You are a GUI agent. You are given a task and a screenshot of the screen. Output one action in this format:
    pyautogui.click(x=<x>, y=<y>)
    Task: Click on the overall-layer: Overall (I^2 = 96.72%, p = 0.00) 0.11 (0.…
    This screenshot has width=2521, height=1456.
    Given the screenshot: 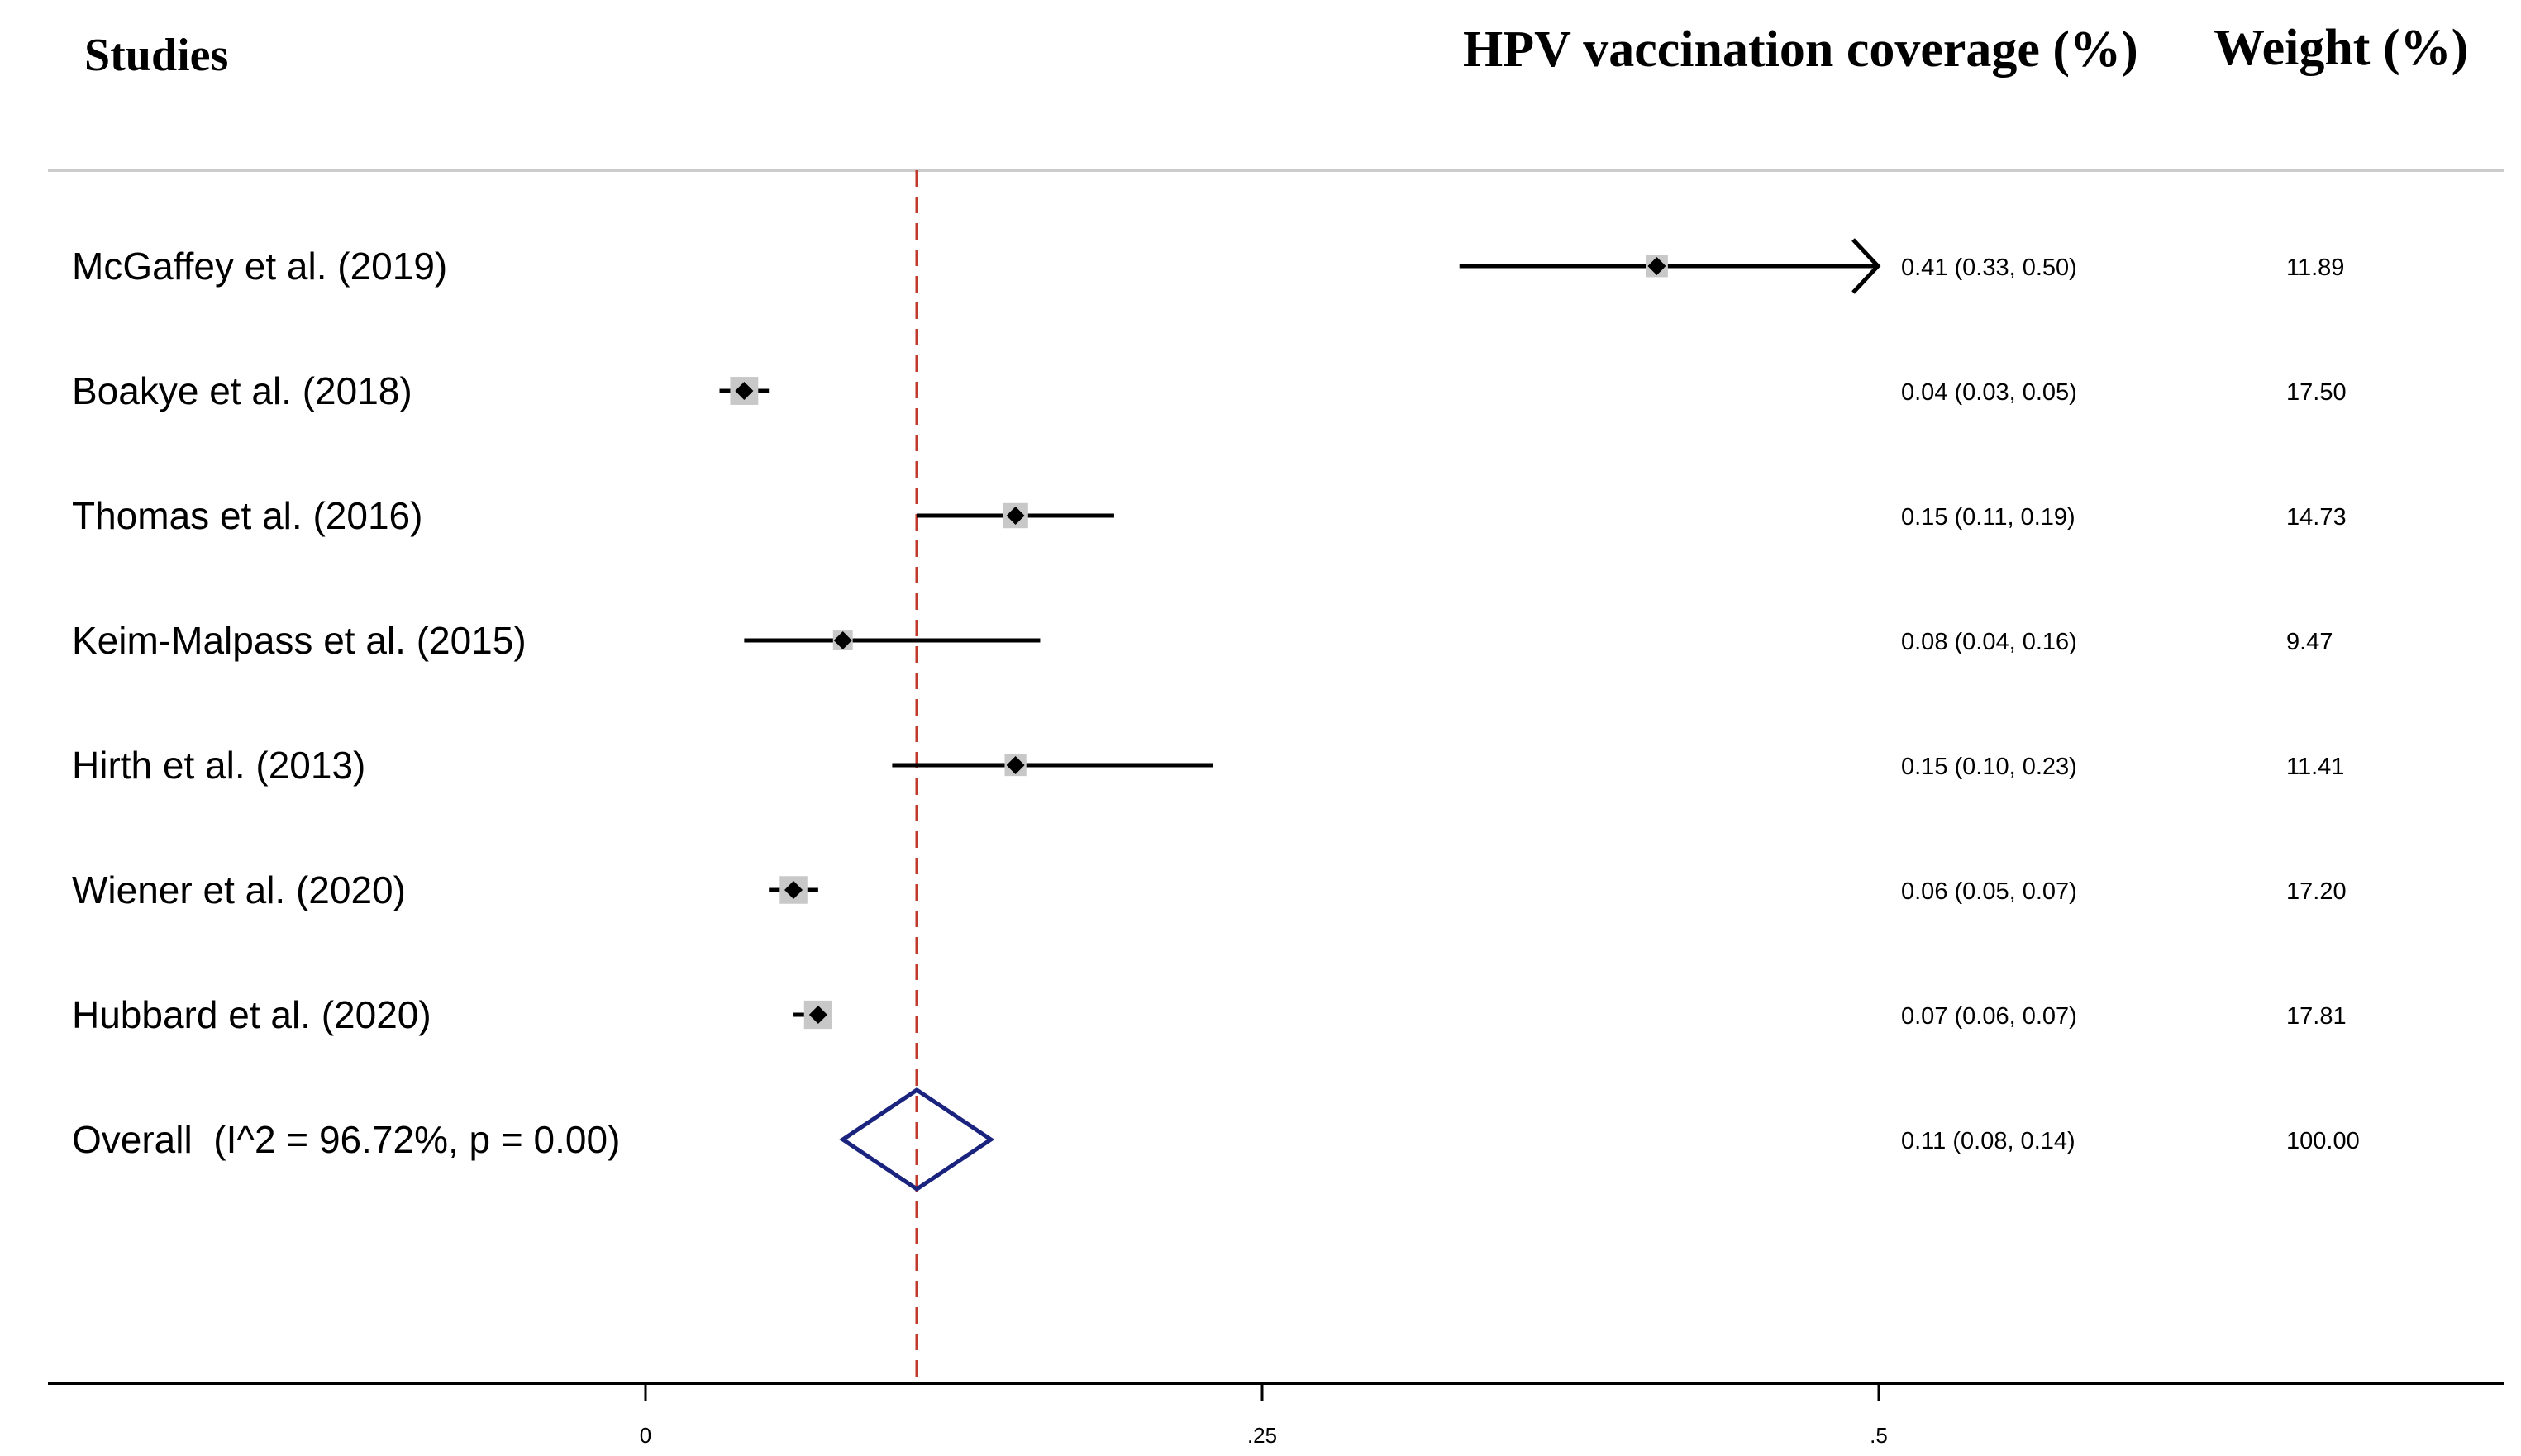 What is the action you would take?
    pyautogui.click(x=1216, y=1139)
    